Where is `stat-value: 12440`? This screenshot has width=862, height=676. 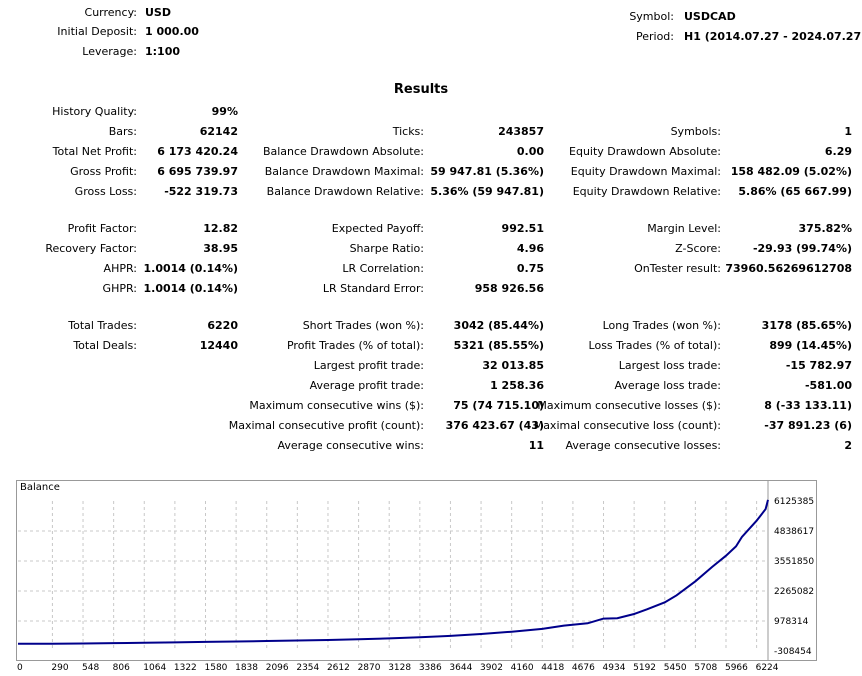
stat-value: 12440 is located at coordinates (218, 345).